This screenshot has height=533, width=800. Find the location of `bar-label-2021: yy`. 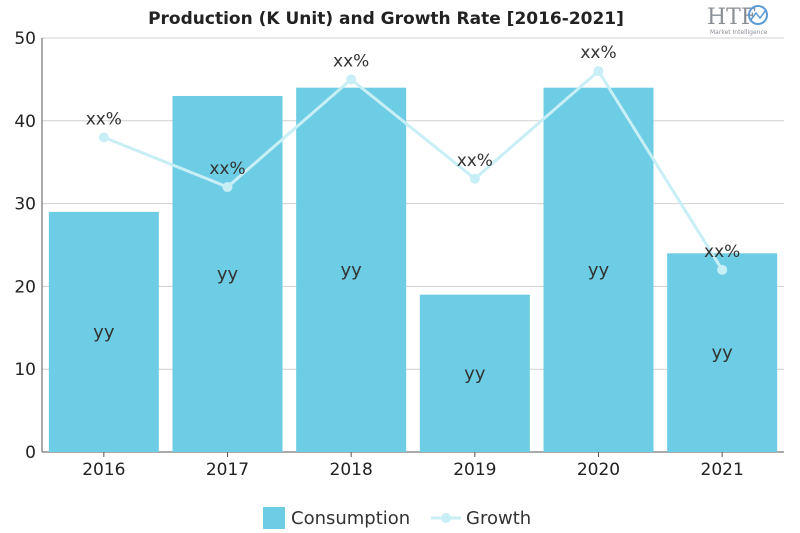

bar-label-2021: yy is located at coordinates (723, 353).